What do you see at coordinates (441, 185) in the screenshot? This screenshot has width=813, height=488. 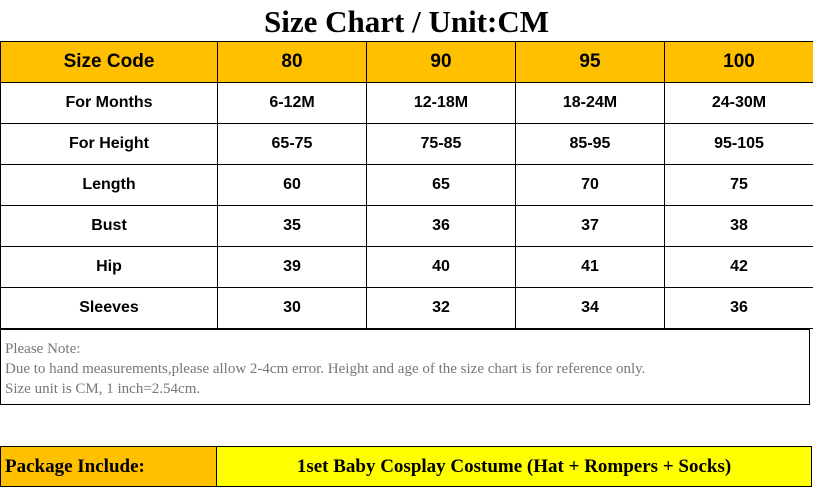 I see `table-cell: 65` at bounding box center [441, 185].